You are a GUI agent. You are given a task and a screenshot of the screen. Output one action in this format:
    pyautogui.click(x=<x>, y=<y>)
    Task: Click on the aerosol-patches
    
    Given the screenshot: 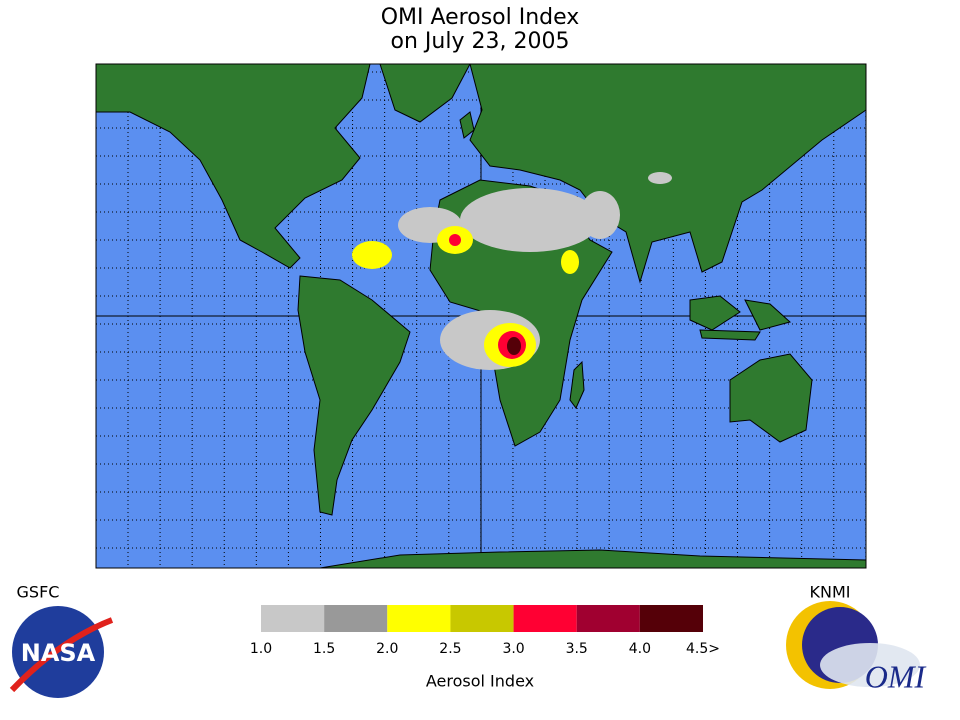 What is the action you would take?
    pyautogui.click(x=512, y=271)
    